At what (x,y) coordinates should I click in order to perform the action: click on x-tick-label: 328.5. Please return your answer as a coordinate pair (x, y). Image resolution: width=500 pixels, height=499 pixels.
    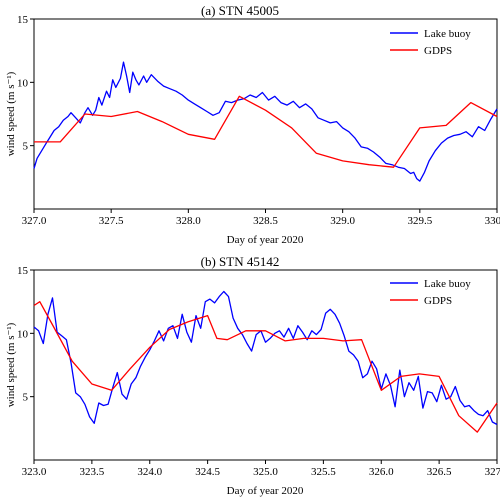
    Looking at the image, I should click on (265, 221).